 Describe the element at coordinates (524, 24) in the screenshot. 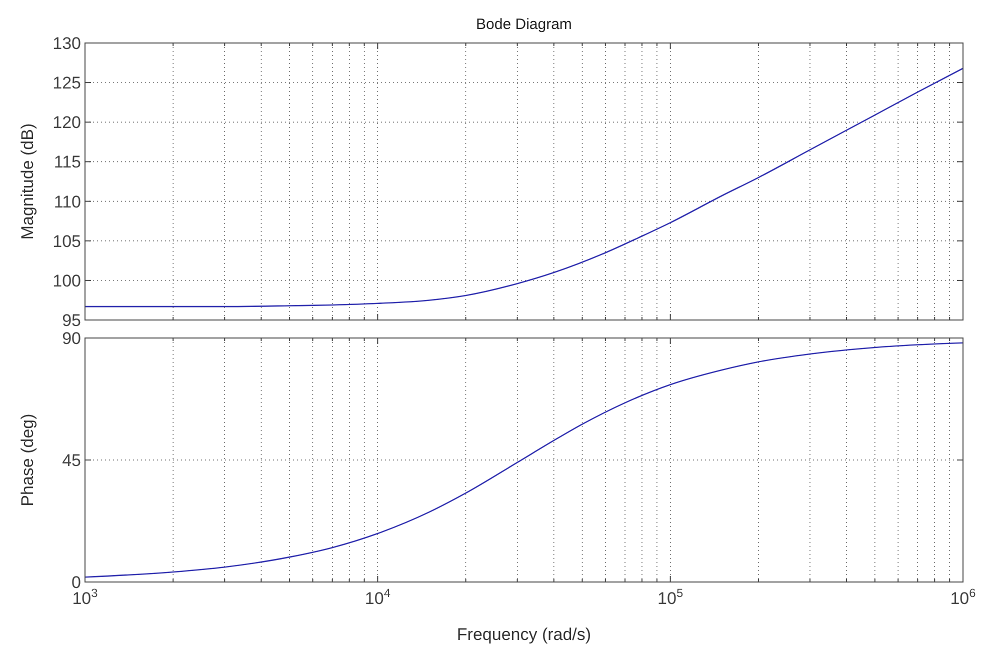

I see `chart-title: Bode Diagram` at that location.